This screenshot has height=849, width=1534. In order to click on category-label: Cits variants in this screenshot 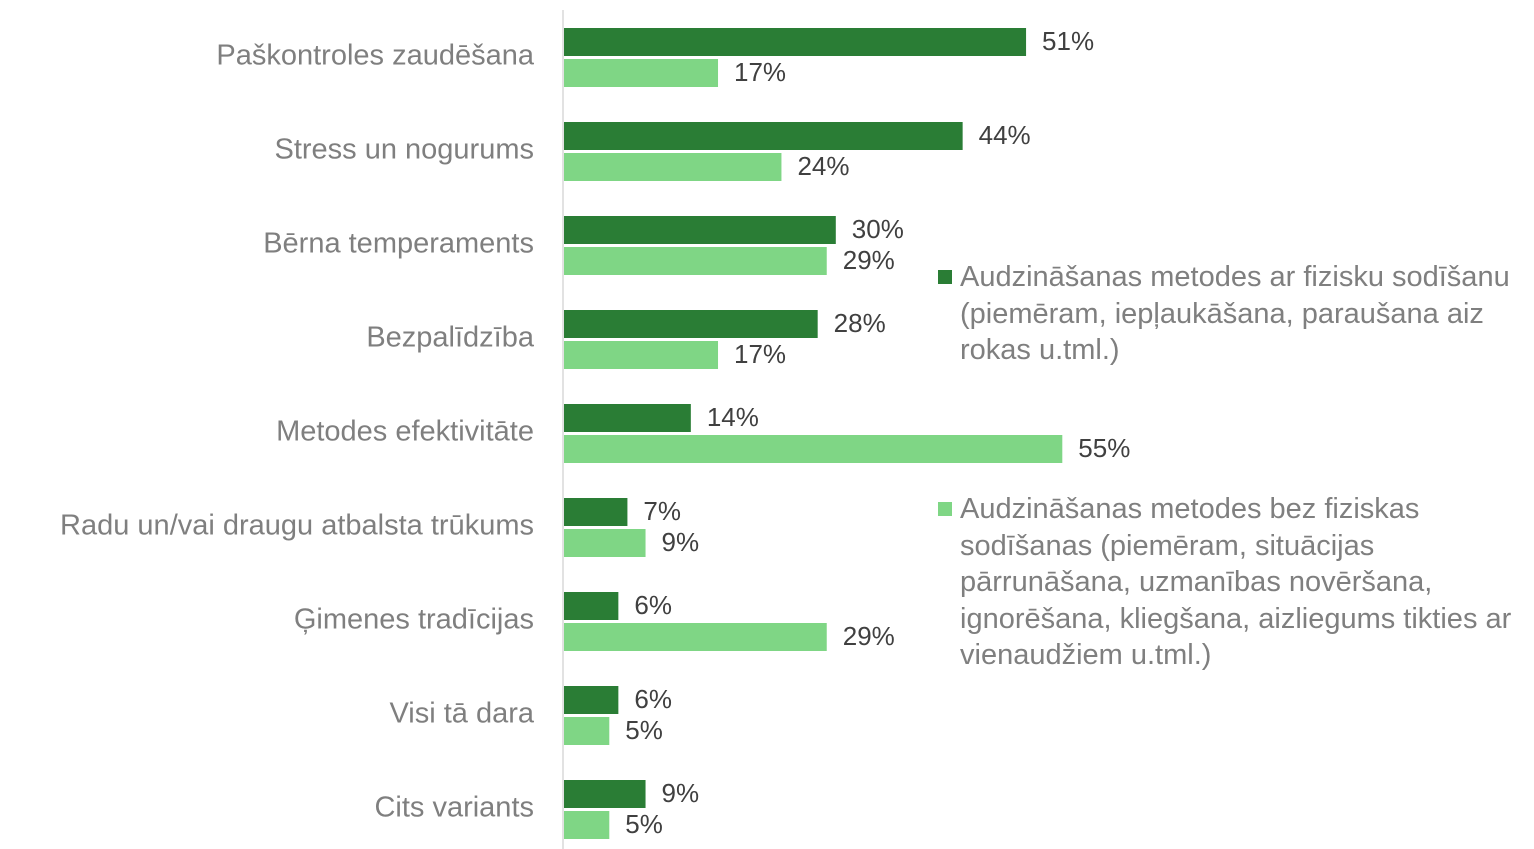, I will do `click(454, 808)`.